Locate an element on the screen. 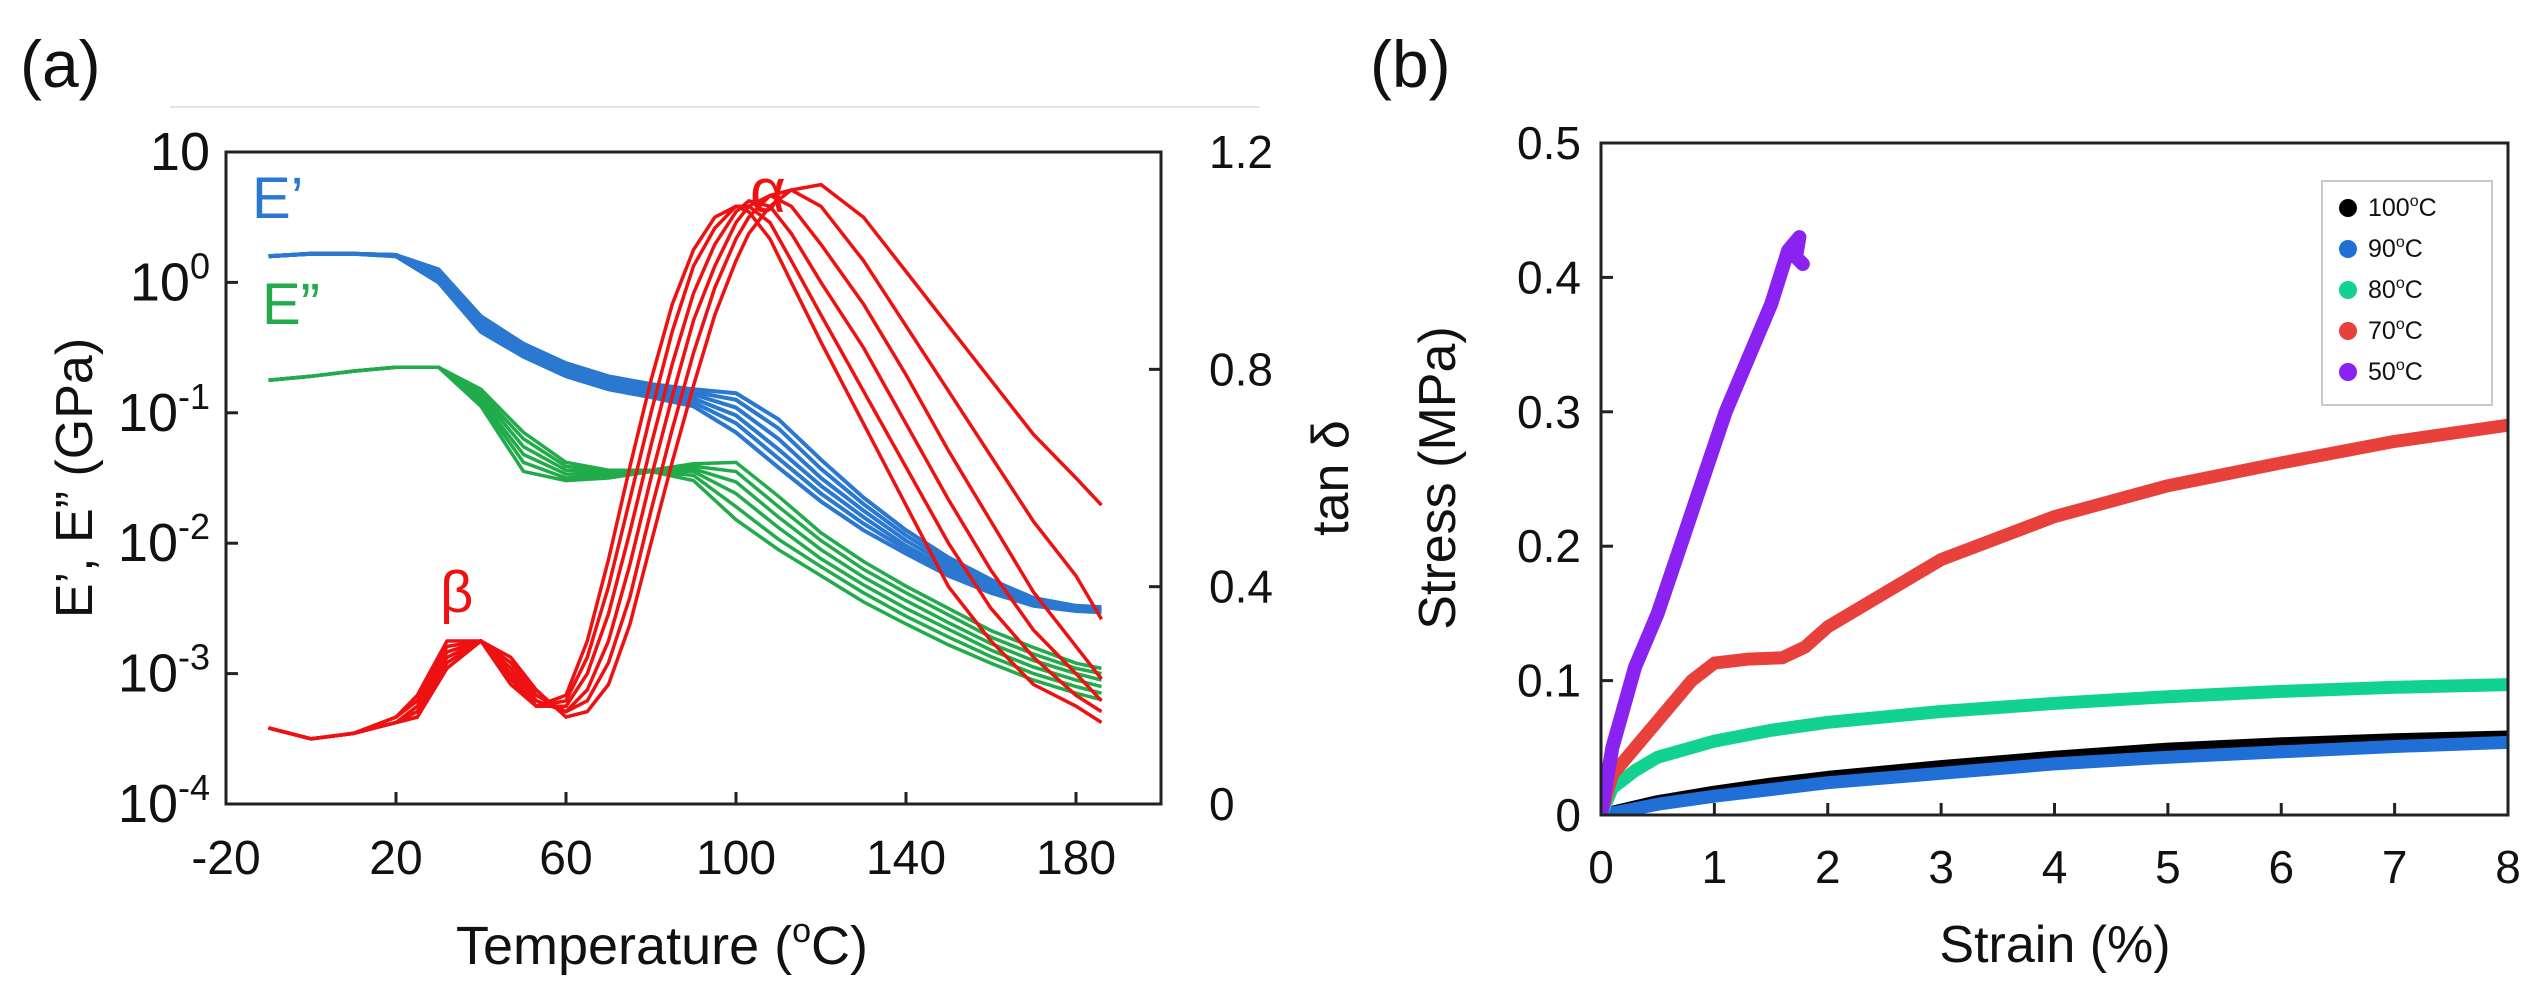  panel-b-y-tick-label: 0.5 is located at coordinates (1549, 143).